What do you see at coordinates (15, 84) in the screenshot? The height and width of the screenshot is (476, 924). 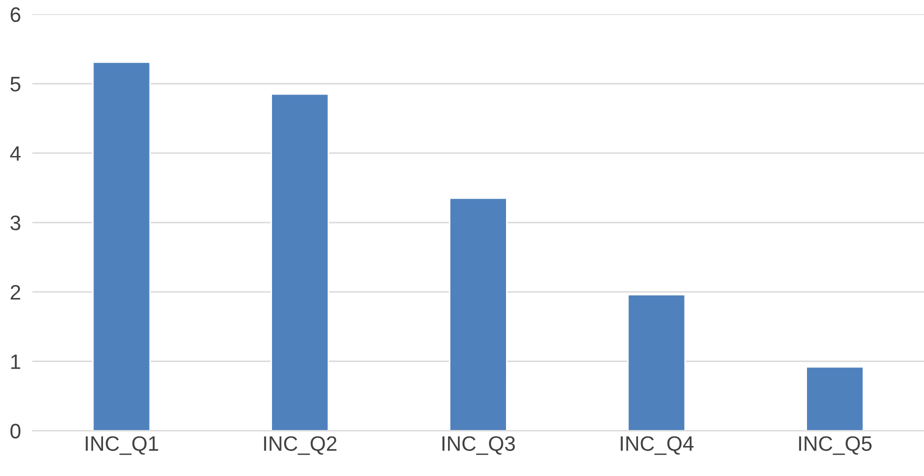 I see `y-tick-label: 5` at bounding box center [15, 84].